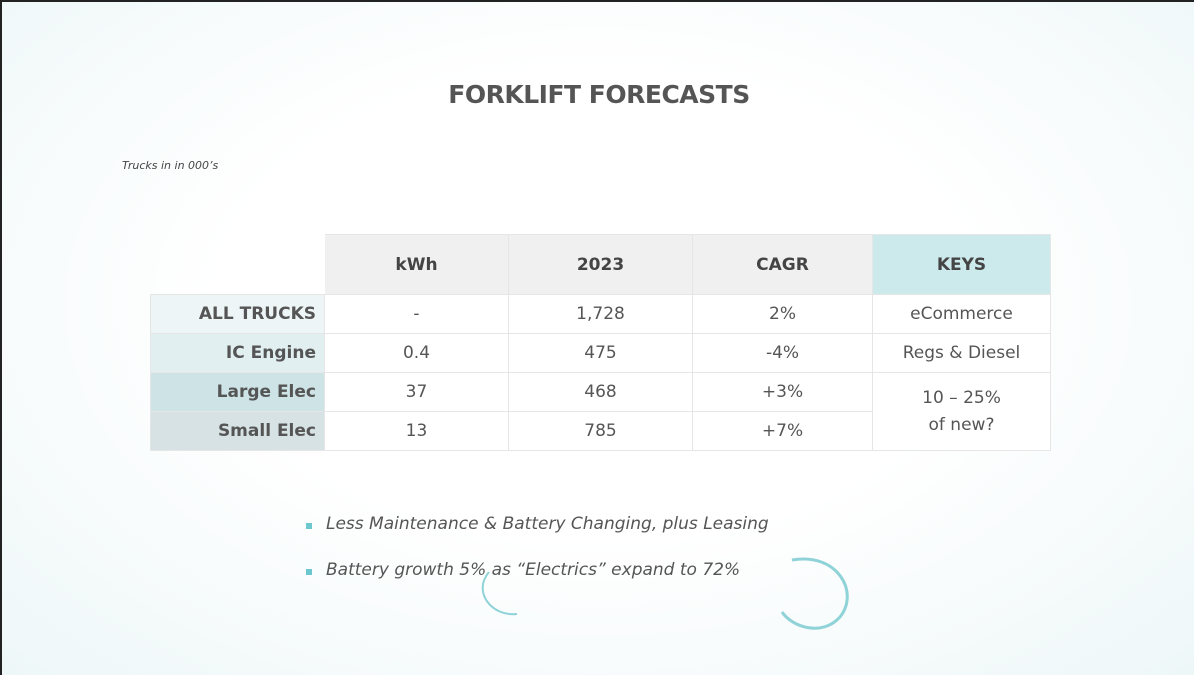  I want to click on cell: 2%, so click(782, 314).